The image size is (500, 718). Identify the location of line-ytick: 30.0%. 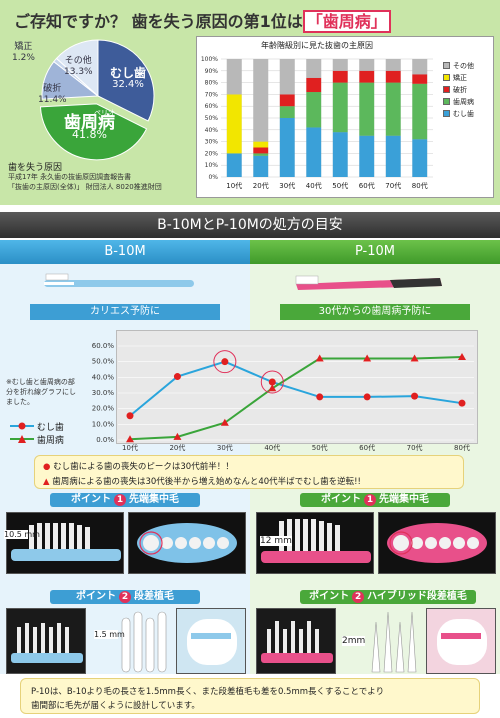
(103, 393).